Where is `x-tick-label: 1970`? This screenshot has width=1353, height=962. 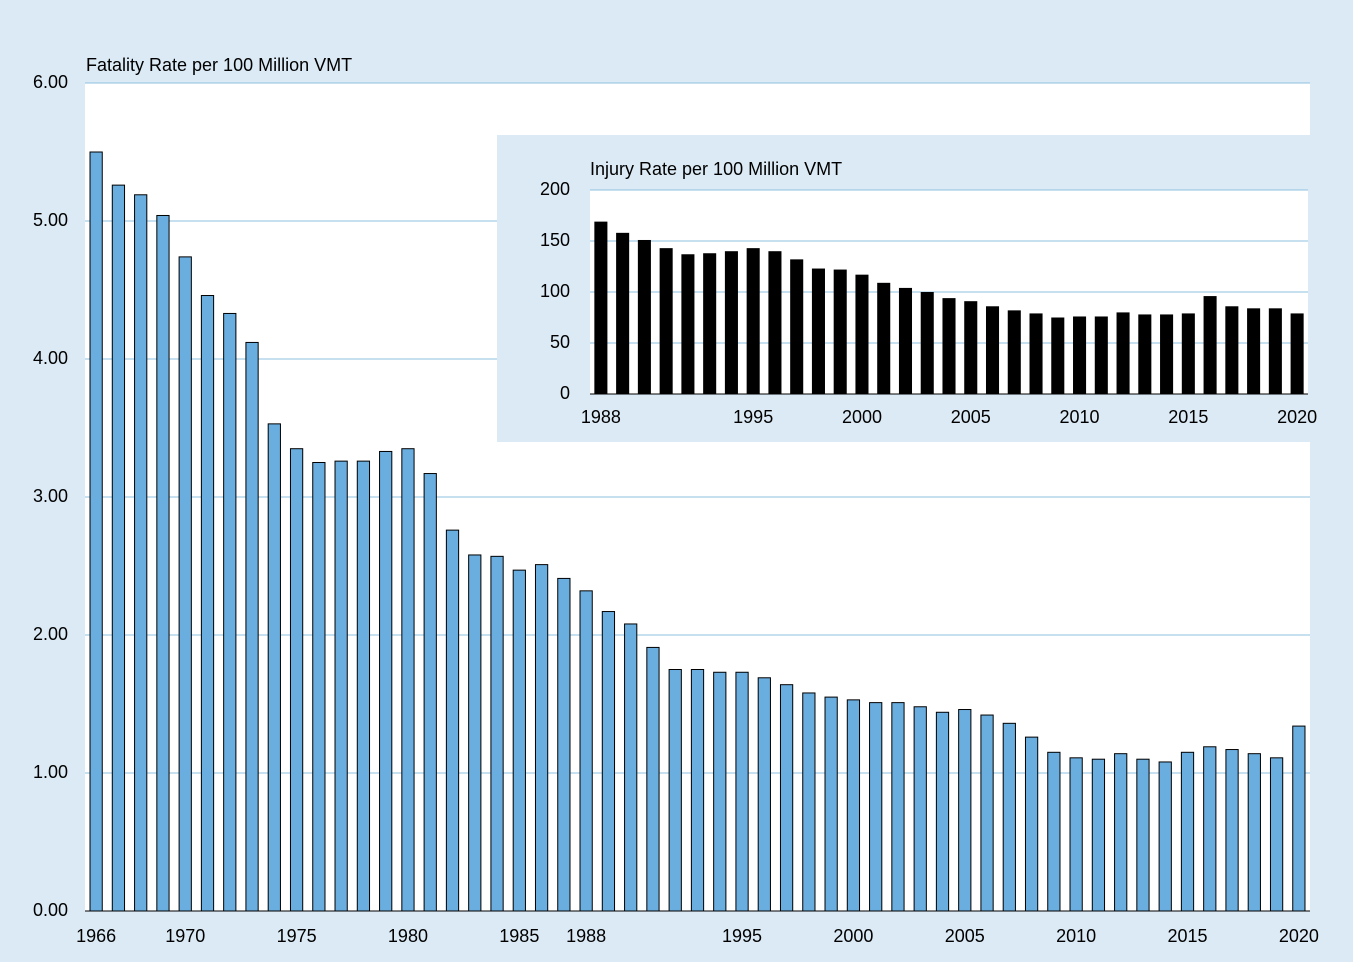
x-tick-label: 1970 is located at coordinates (185, 936).